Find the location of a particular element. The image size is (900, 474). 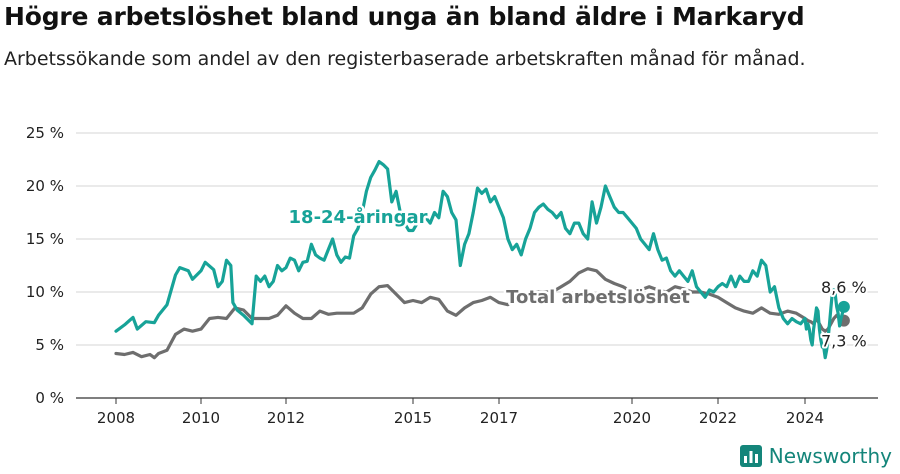

x-tick-label: 2010 is located at coordinates (201, 418).